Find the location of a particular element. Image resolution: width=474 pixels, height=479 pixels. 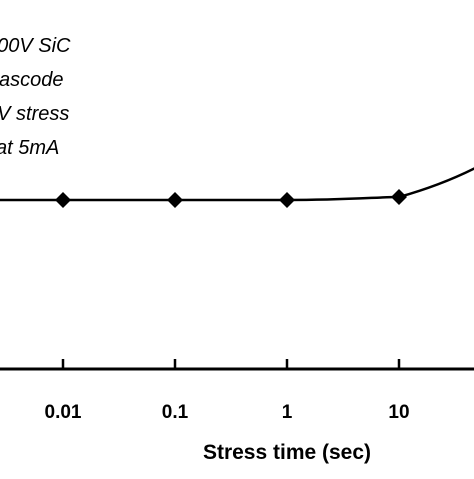

annotation-line-1: 200V SiC is located at coordinates (35, 46).